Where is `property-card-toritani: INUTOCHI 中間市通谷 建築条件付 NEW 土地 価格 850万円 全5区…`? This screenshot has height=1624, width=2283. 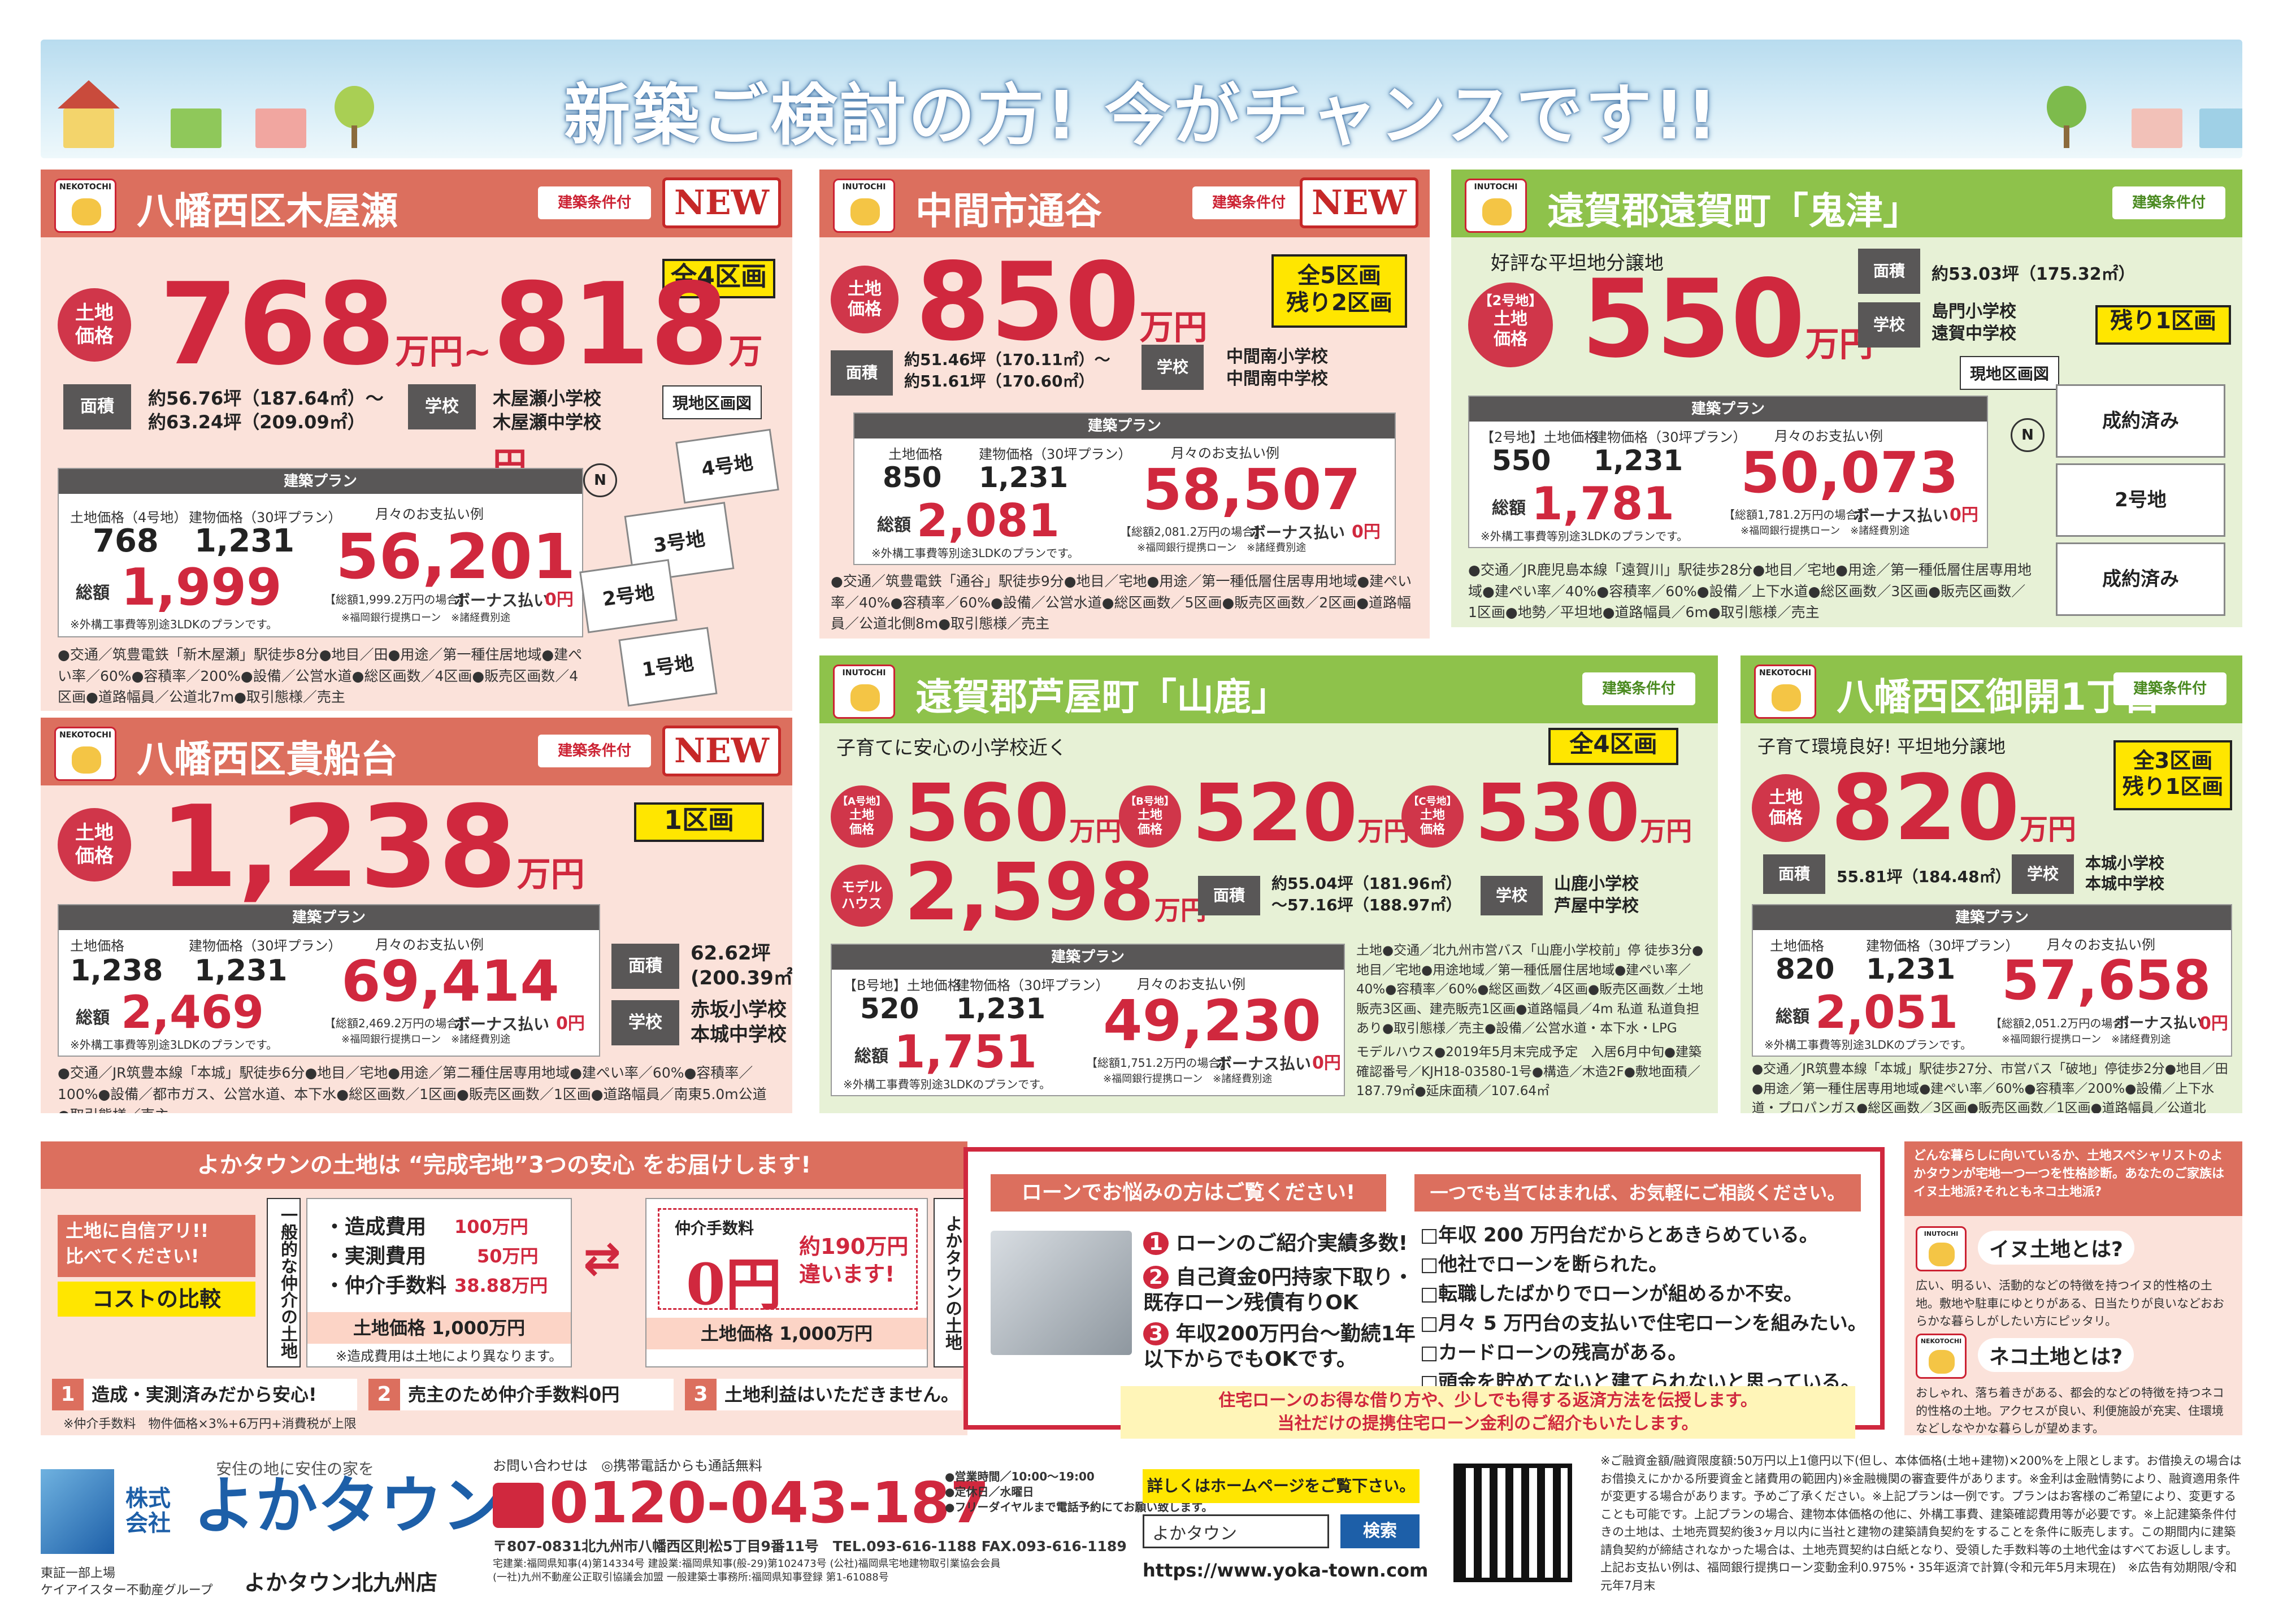
property-card-toritani: INUTOCHI 中間市通谷 建築条件付 NEW 土地 価格 850万円 全5区… is located at coordinates (1124, 404).